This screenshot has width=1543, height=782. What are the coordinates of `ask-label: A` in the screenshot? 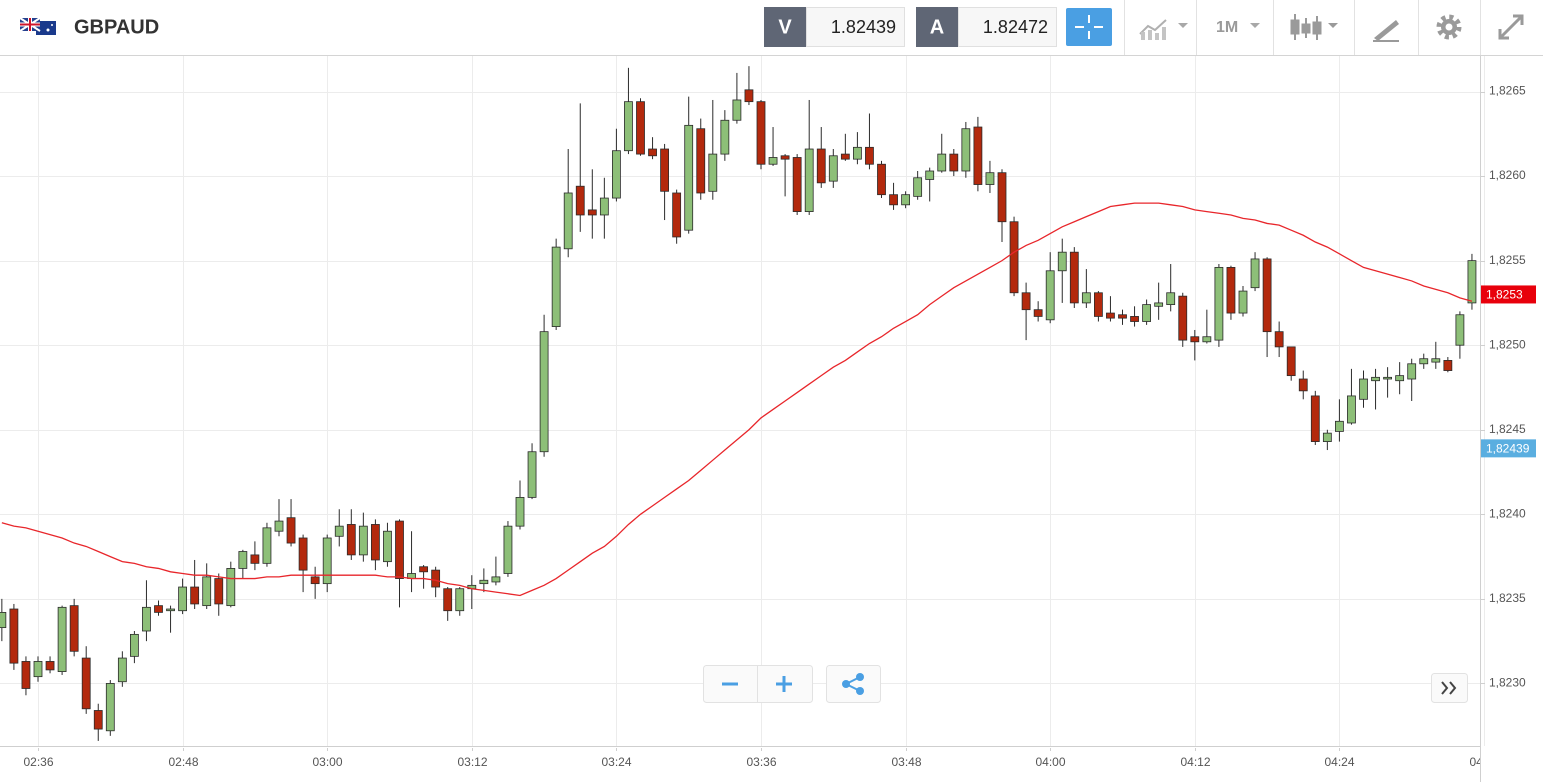 It's located at (937, 27).